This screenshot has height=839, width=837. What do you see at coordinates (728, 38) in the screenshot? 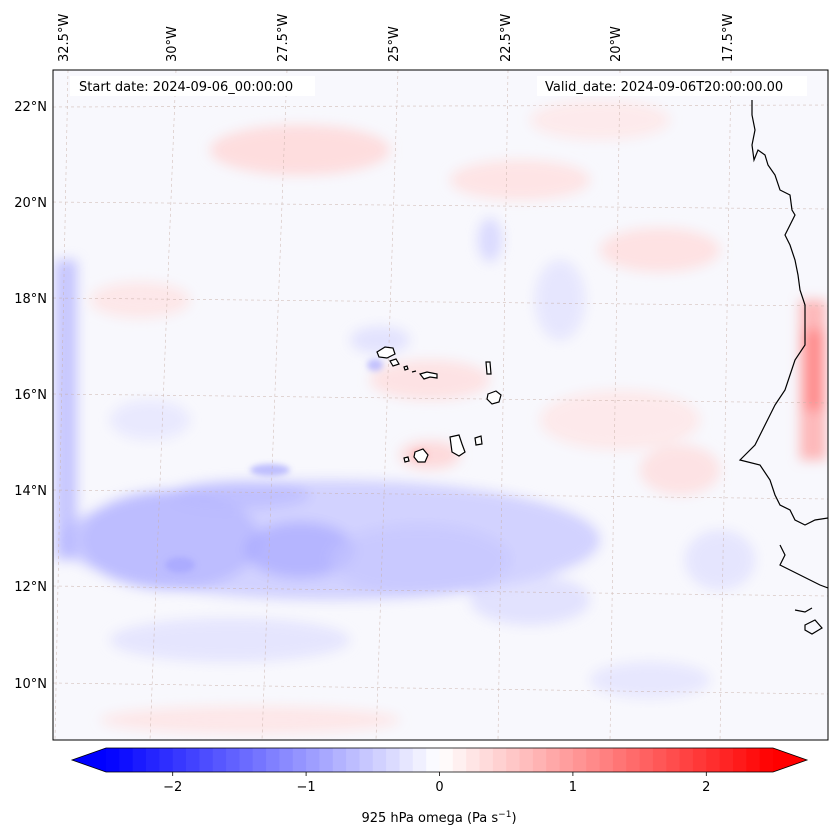
I see `lon-label: 17.5°W` at bounding box center [728, 38].